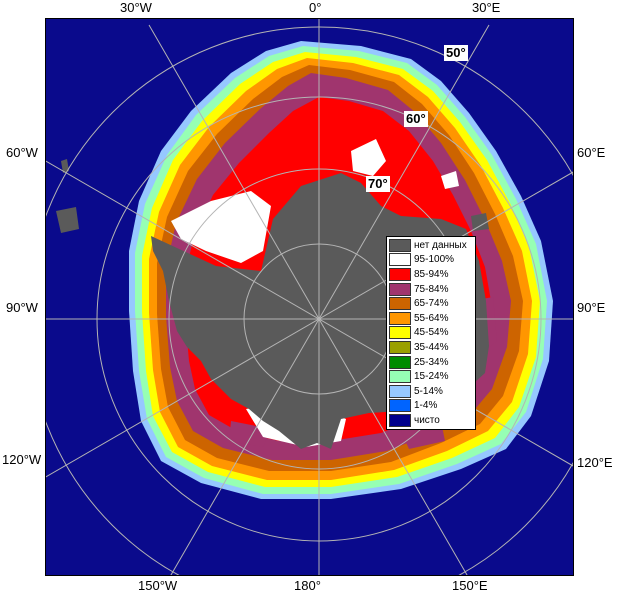 The image size is (617, 594). I want to click on lon-label-60w: 60°W, so click(22, 152).